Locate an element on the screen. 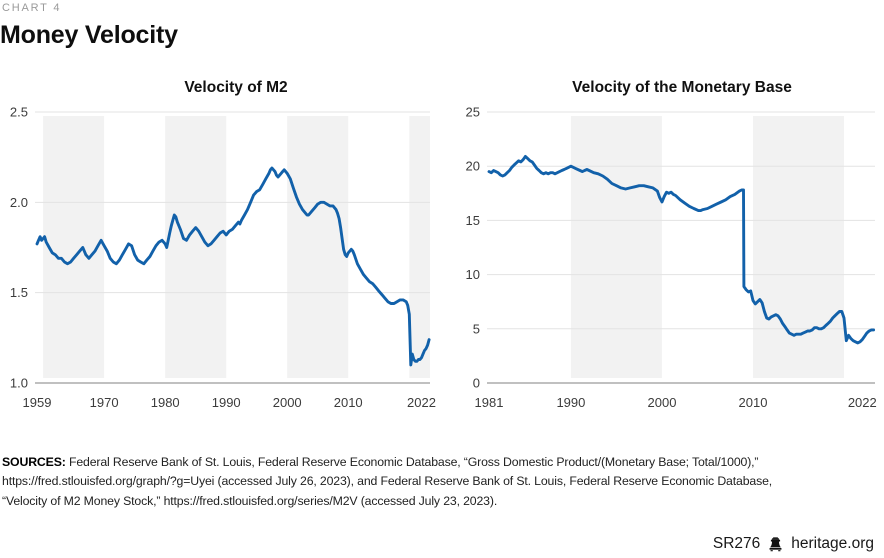 The image size is (884, 558). chart-title-m2: Velocity of M2 is located at coordinates (236, 87).